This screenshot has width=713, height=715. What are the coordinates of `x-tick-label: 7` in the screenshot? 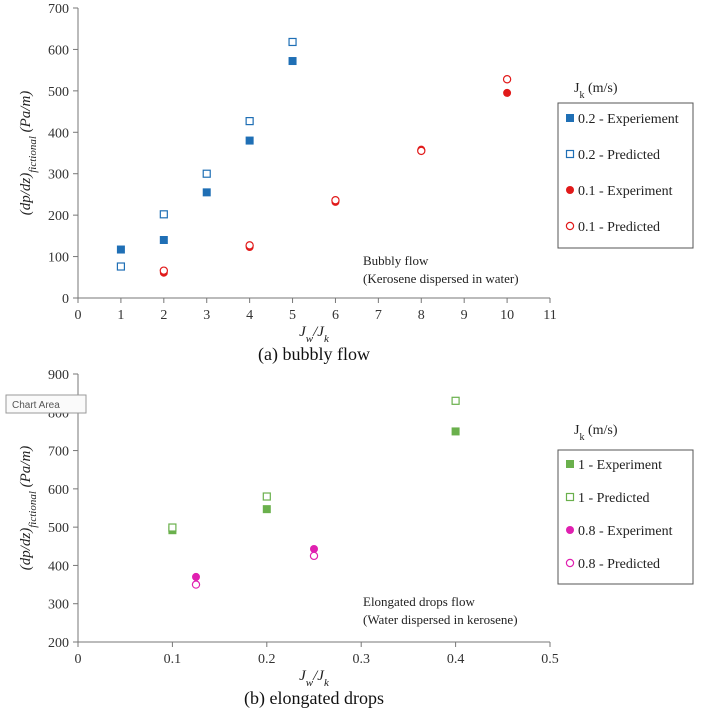 It's located at (378, 315).